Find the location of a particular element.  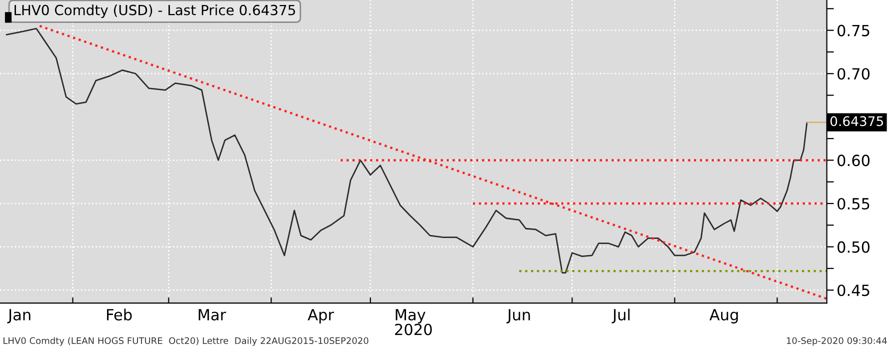

x-tick-label: Jun is located at coordinates (518, 316).